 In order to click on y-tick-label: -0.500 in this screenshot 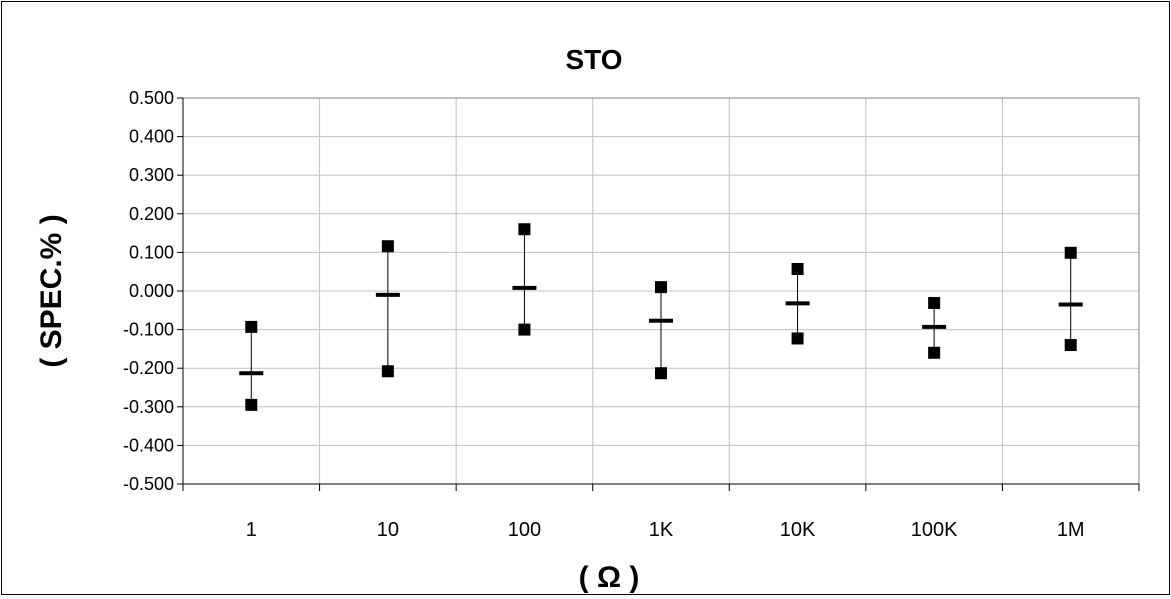, I will do `click(148, 484)`.